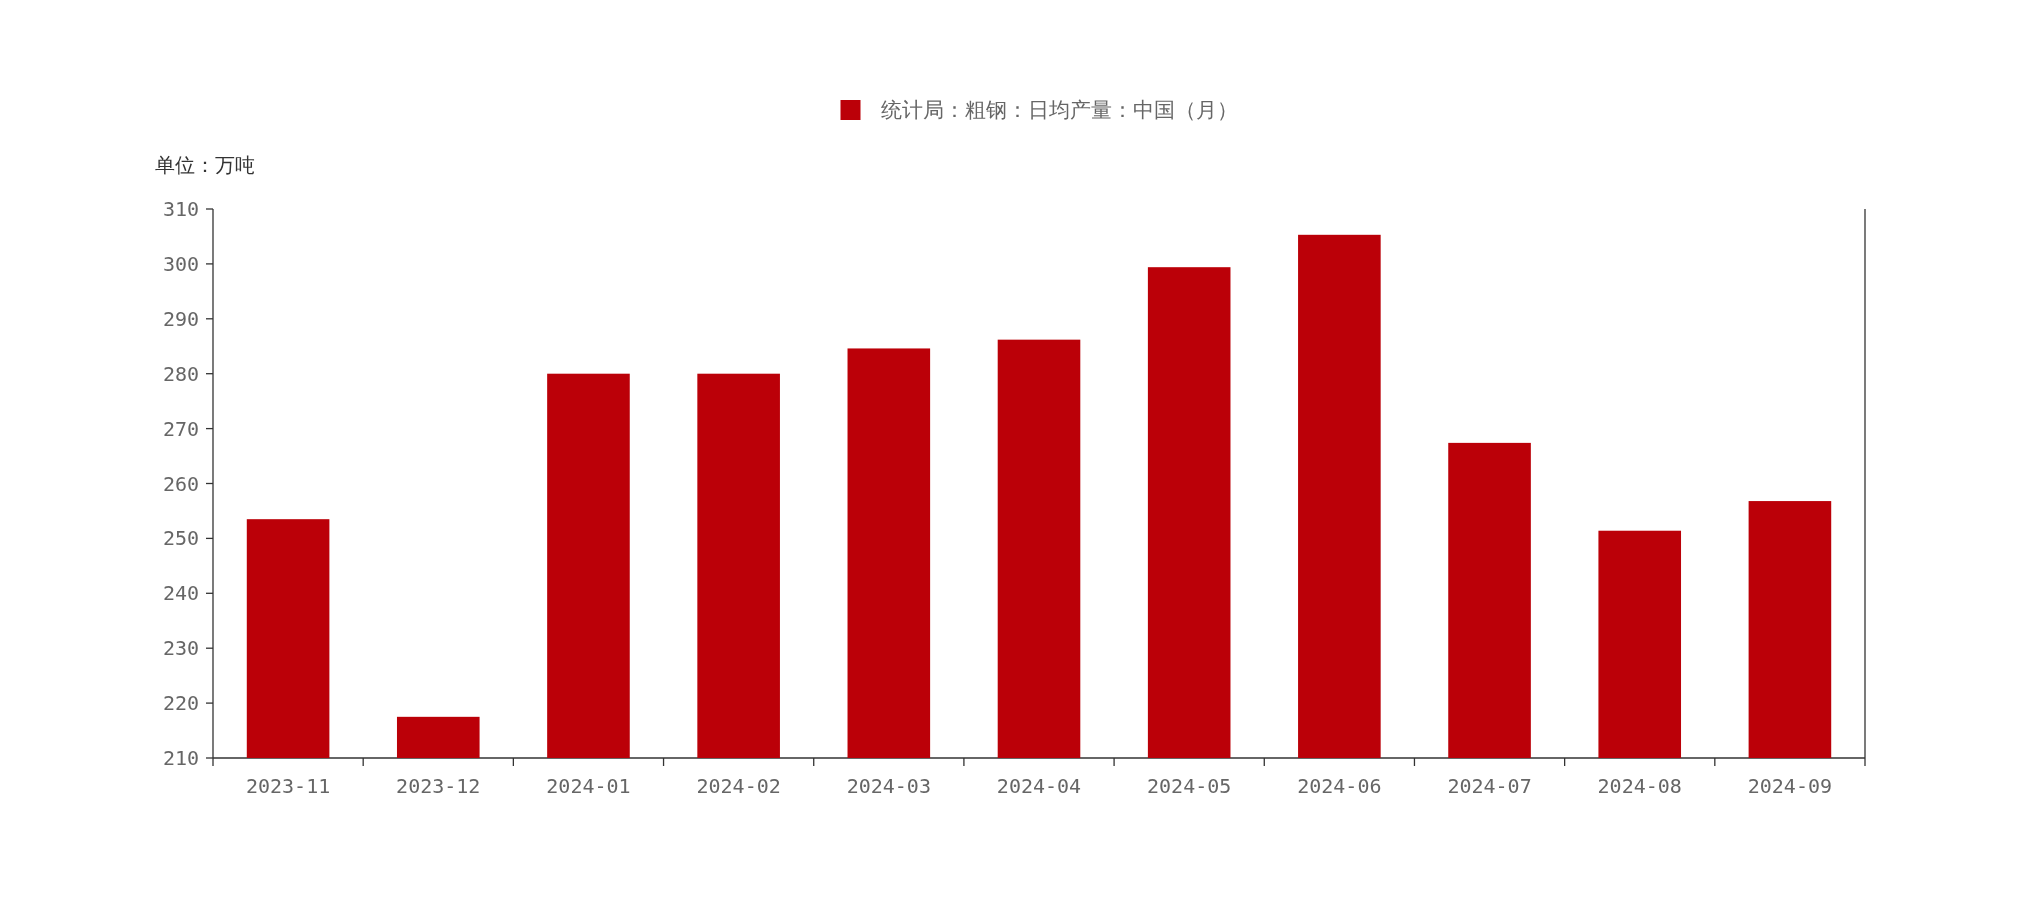  I want to click on x-tick-label: 2023-11, so click(288, 786).